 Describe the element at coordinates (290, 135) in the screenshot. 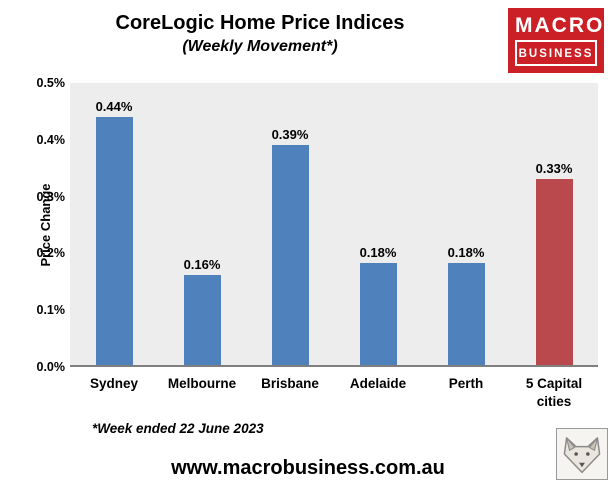

I see `bar-value-label: 0.39%` at that location.